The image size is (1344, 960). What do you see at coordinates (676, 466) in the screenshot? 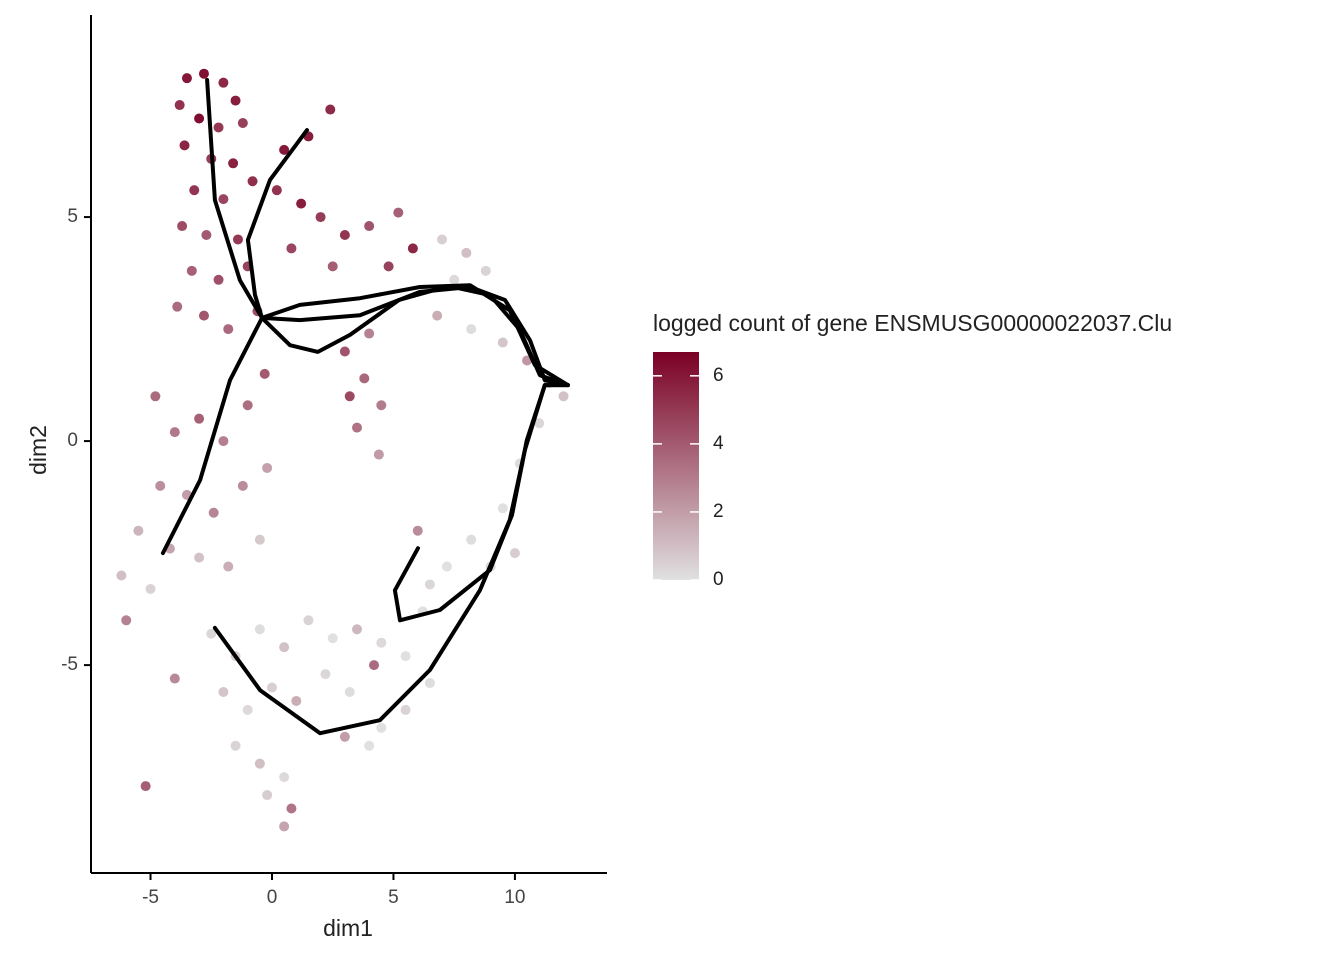
I see `colorbar` at bounding box center [676, 466].